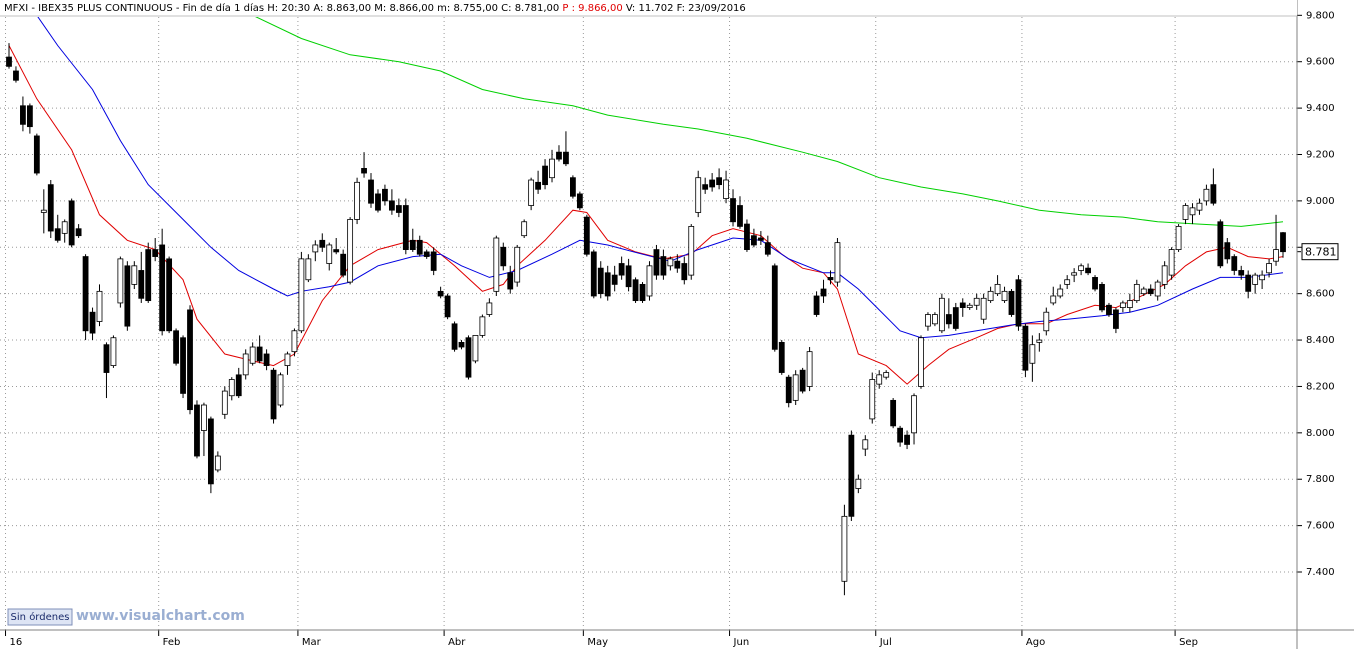  What do you see at coordinates (1320, 201) in the screenshot?
I see `y-tick-label: 9.000` at bounding box center [1320, 201].